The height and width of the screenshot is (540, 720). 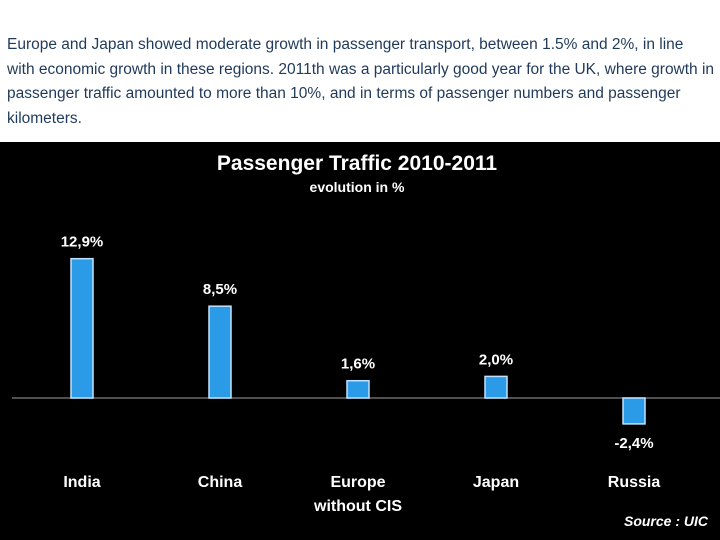 I want to click on value-label-1: 8,5%, so click(x=220, y=289).